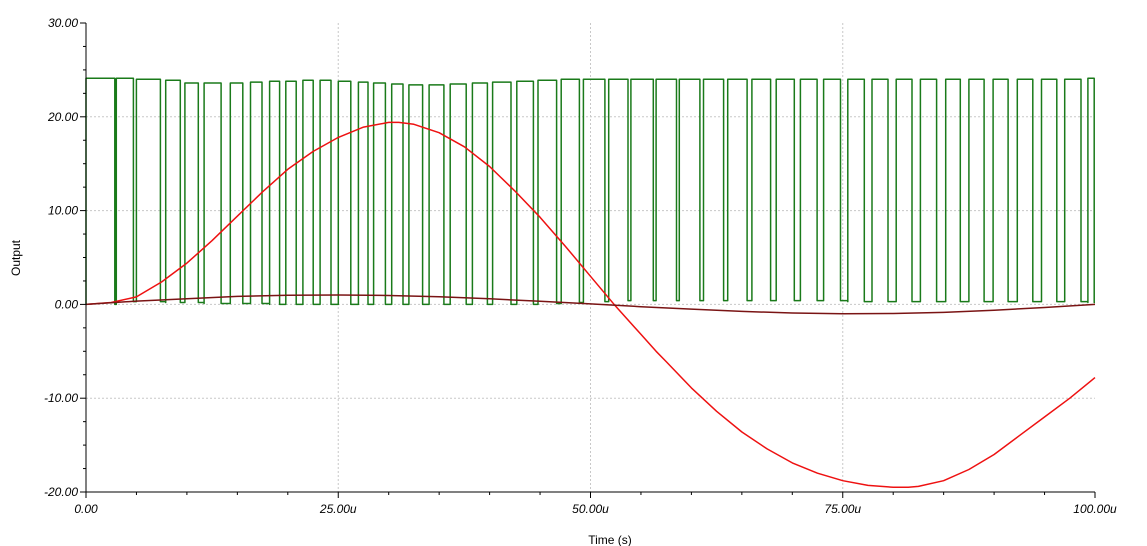  I want to click on y-tick-label: -10.00, so click(61, 398).